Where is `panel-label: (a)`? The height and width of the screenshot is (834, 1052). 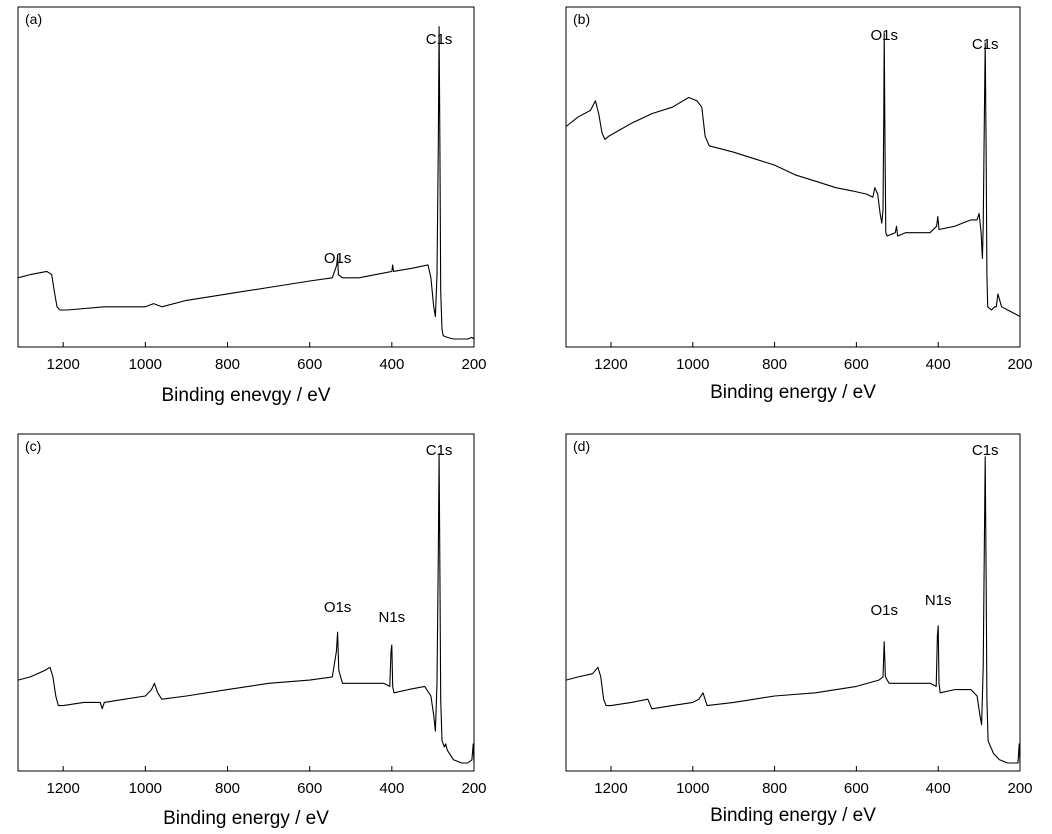
panel-label: (a) is located at coordinates (33, 19).